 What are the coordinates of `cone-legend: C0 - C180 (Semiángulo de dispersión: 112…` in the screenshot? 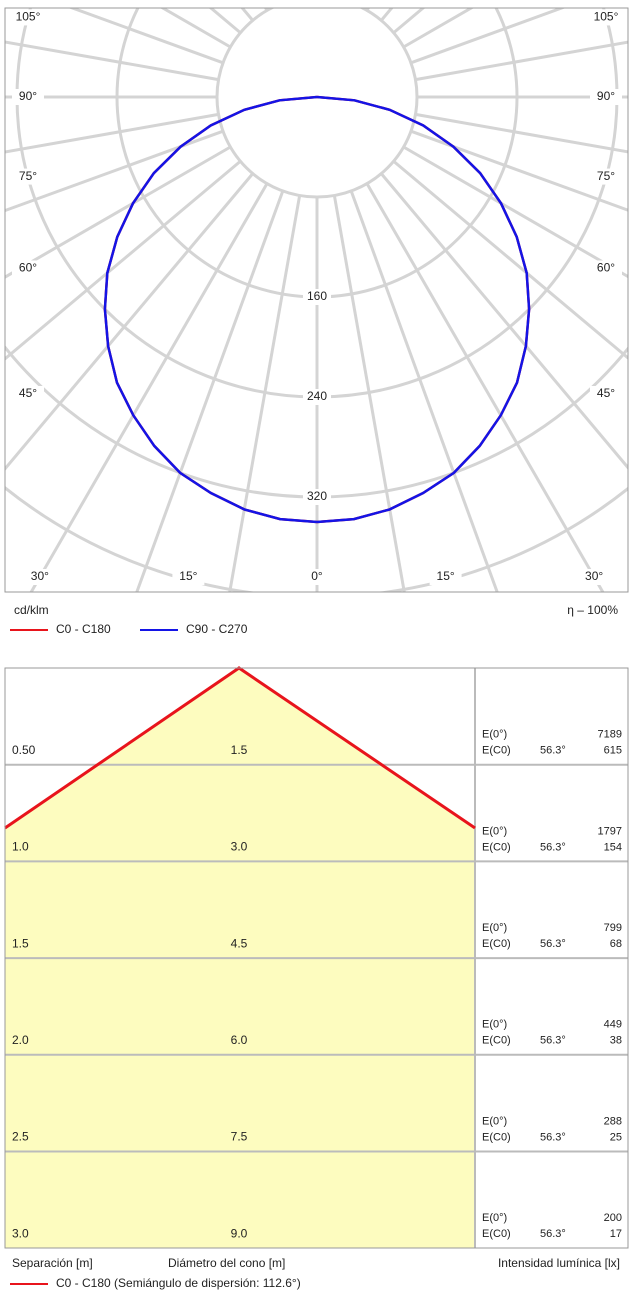 It's located at (178, 1283).